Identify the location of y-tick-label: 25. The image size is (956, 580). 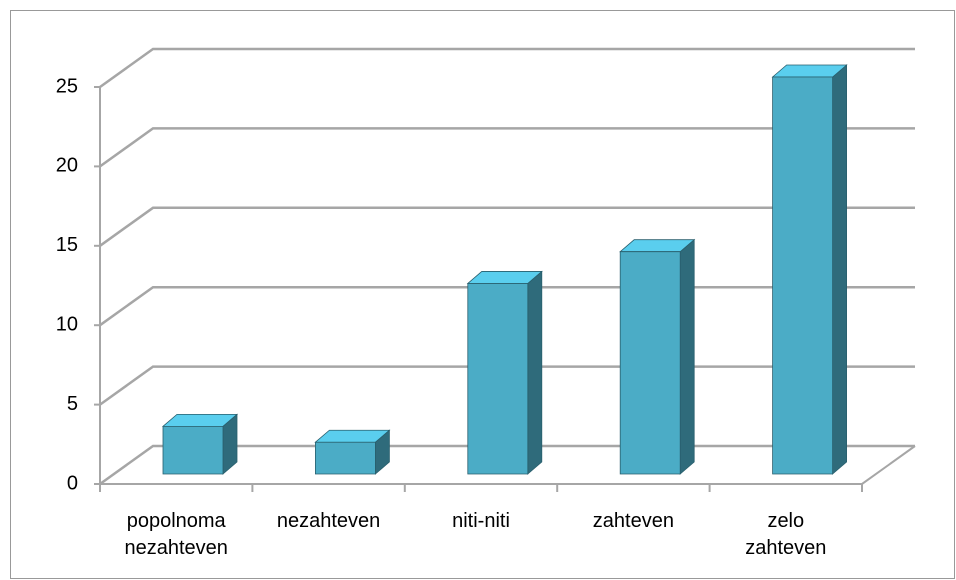
(67, 86).